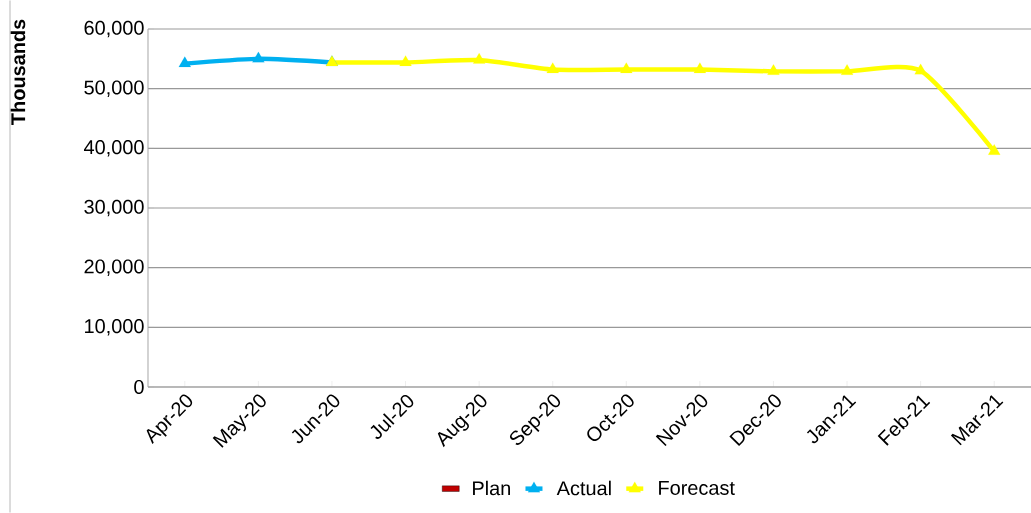  Describe the element at coordinates (139, 387) in the screenshot. I see `y-tick-label: 0` at that location.